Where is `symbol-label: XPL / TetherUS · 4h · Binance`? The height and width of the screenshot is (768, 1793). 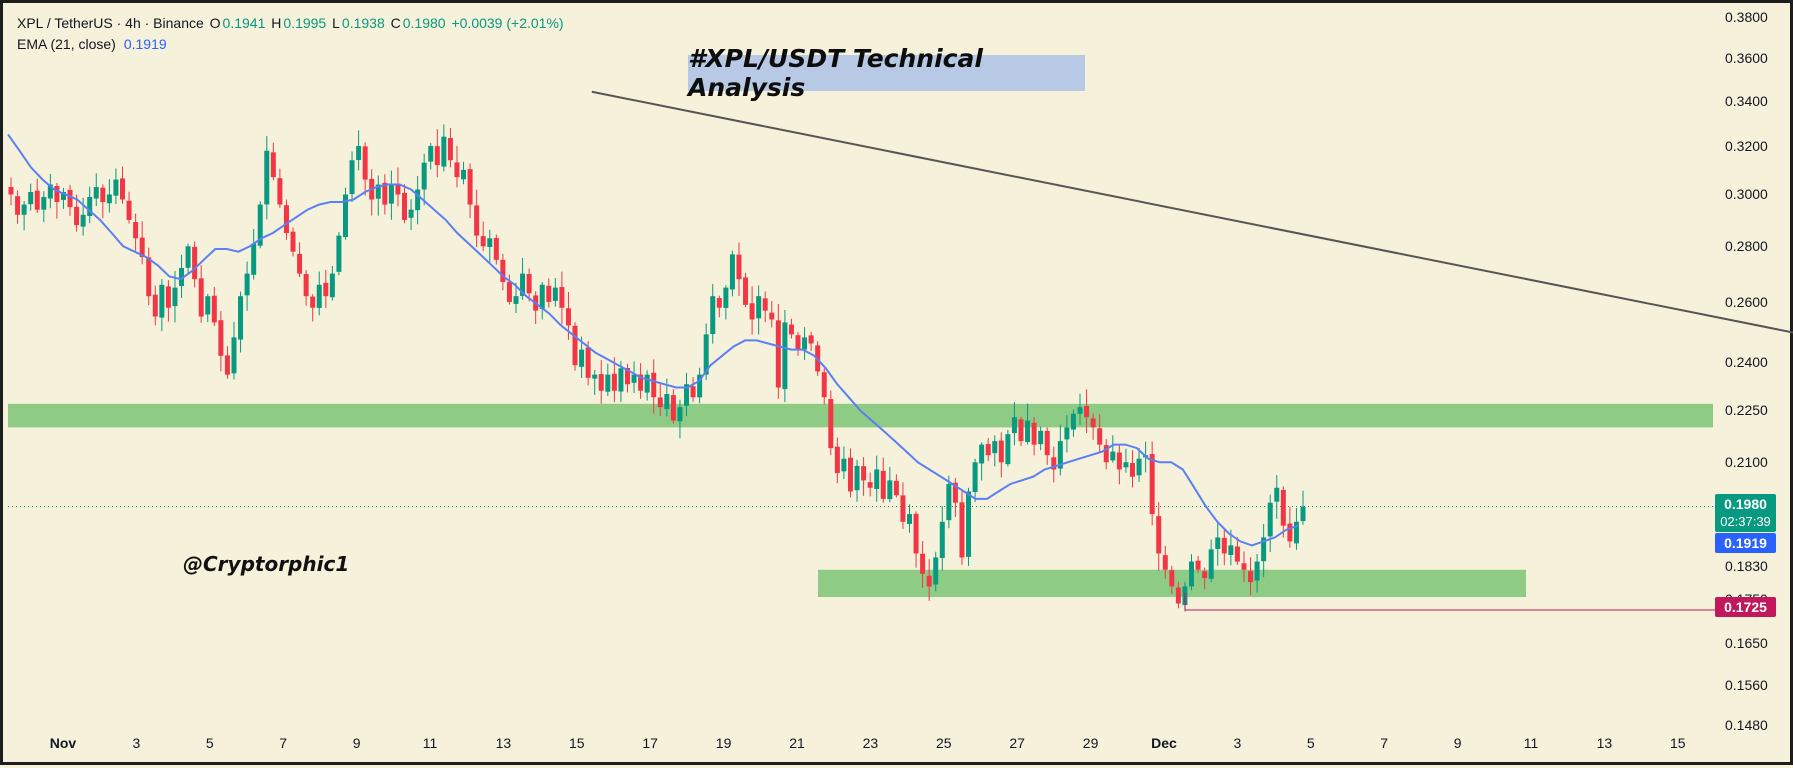
symbol-label: XPL / TetherUS · 4h · Binance is located at coordinates (110, 23).